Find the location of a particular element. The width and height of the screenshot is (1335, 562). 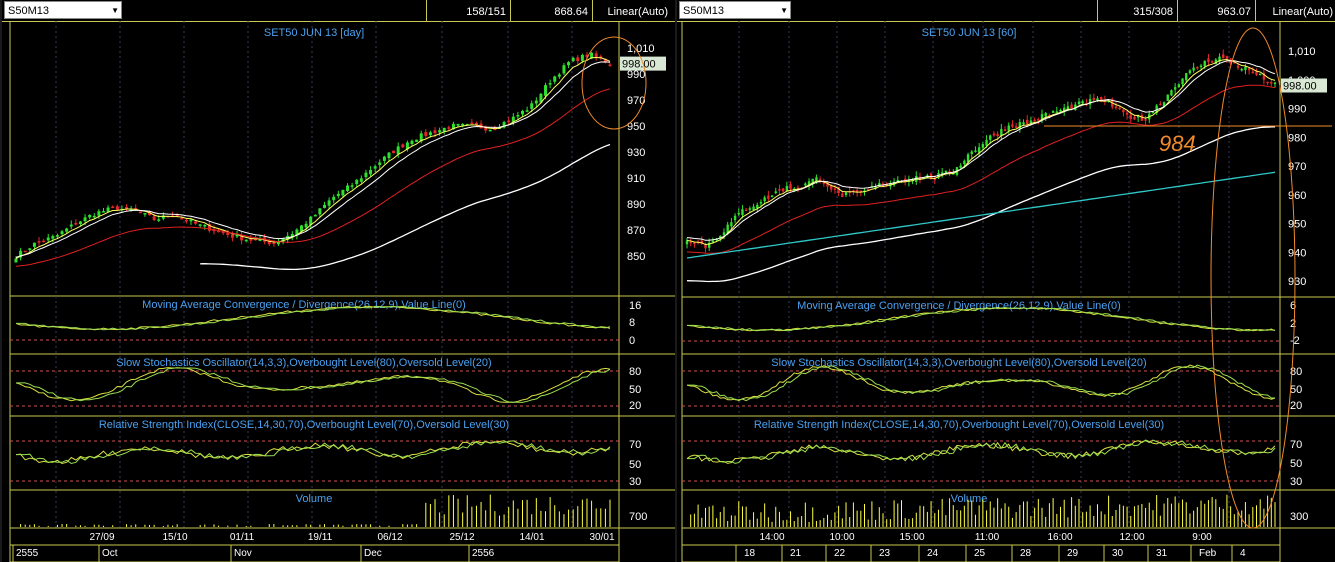

right-scale-mode: Linear(Auto) is located at coordinates (1295, 10).